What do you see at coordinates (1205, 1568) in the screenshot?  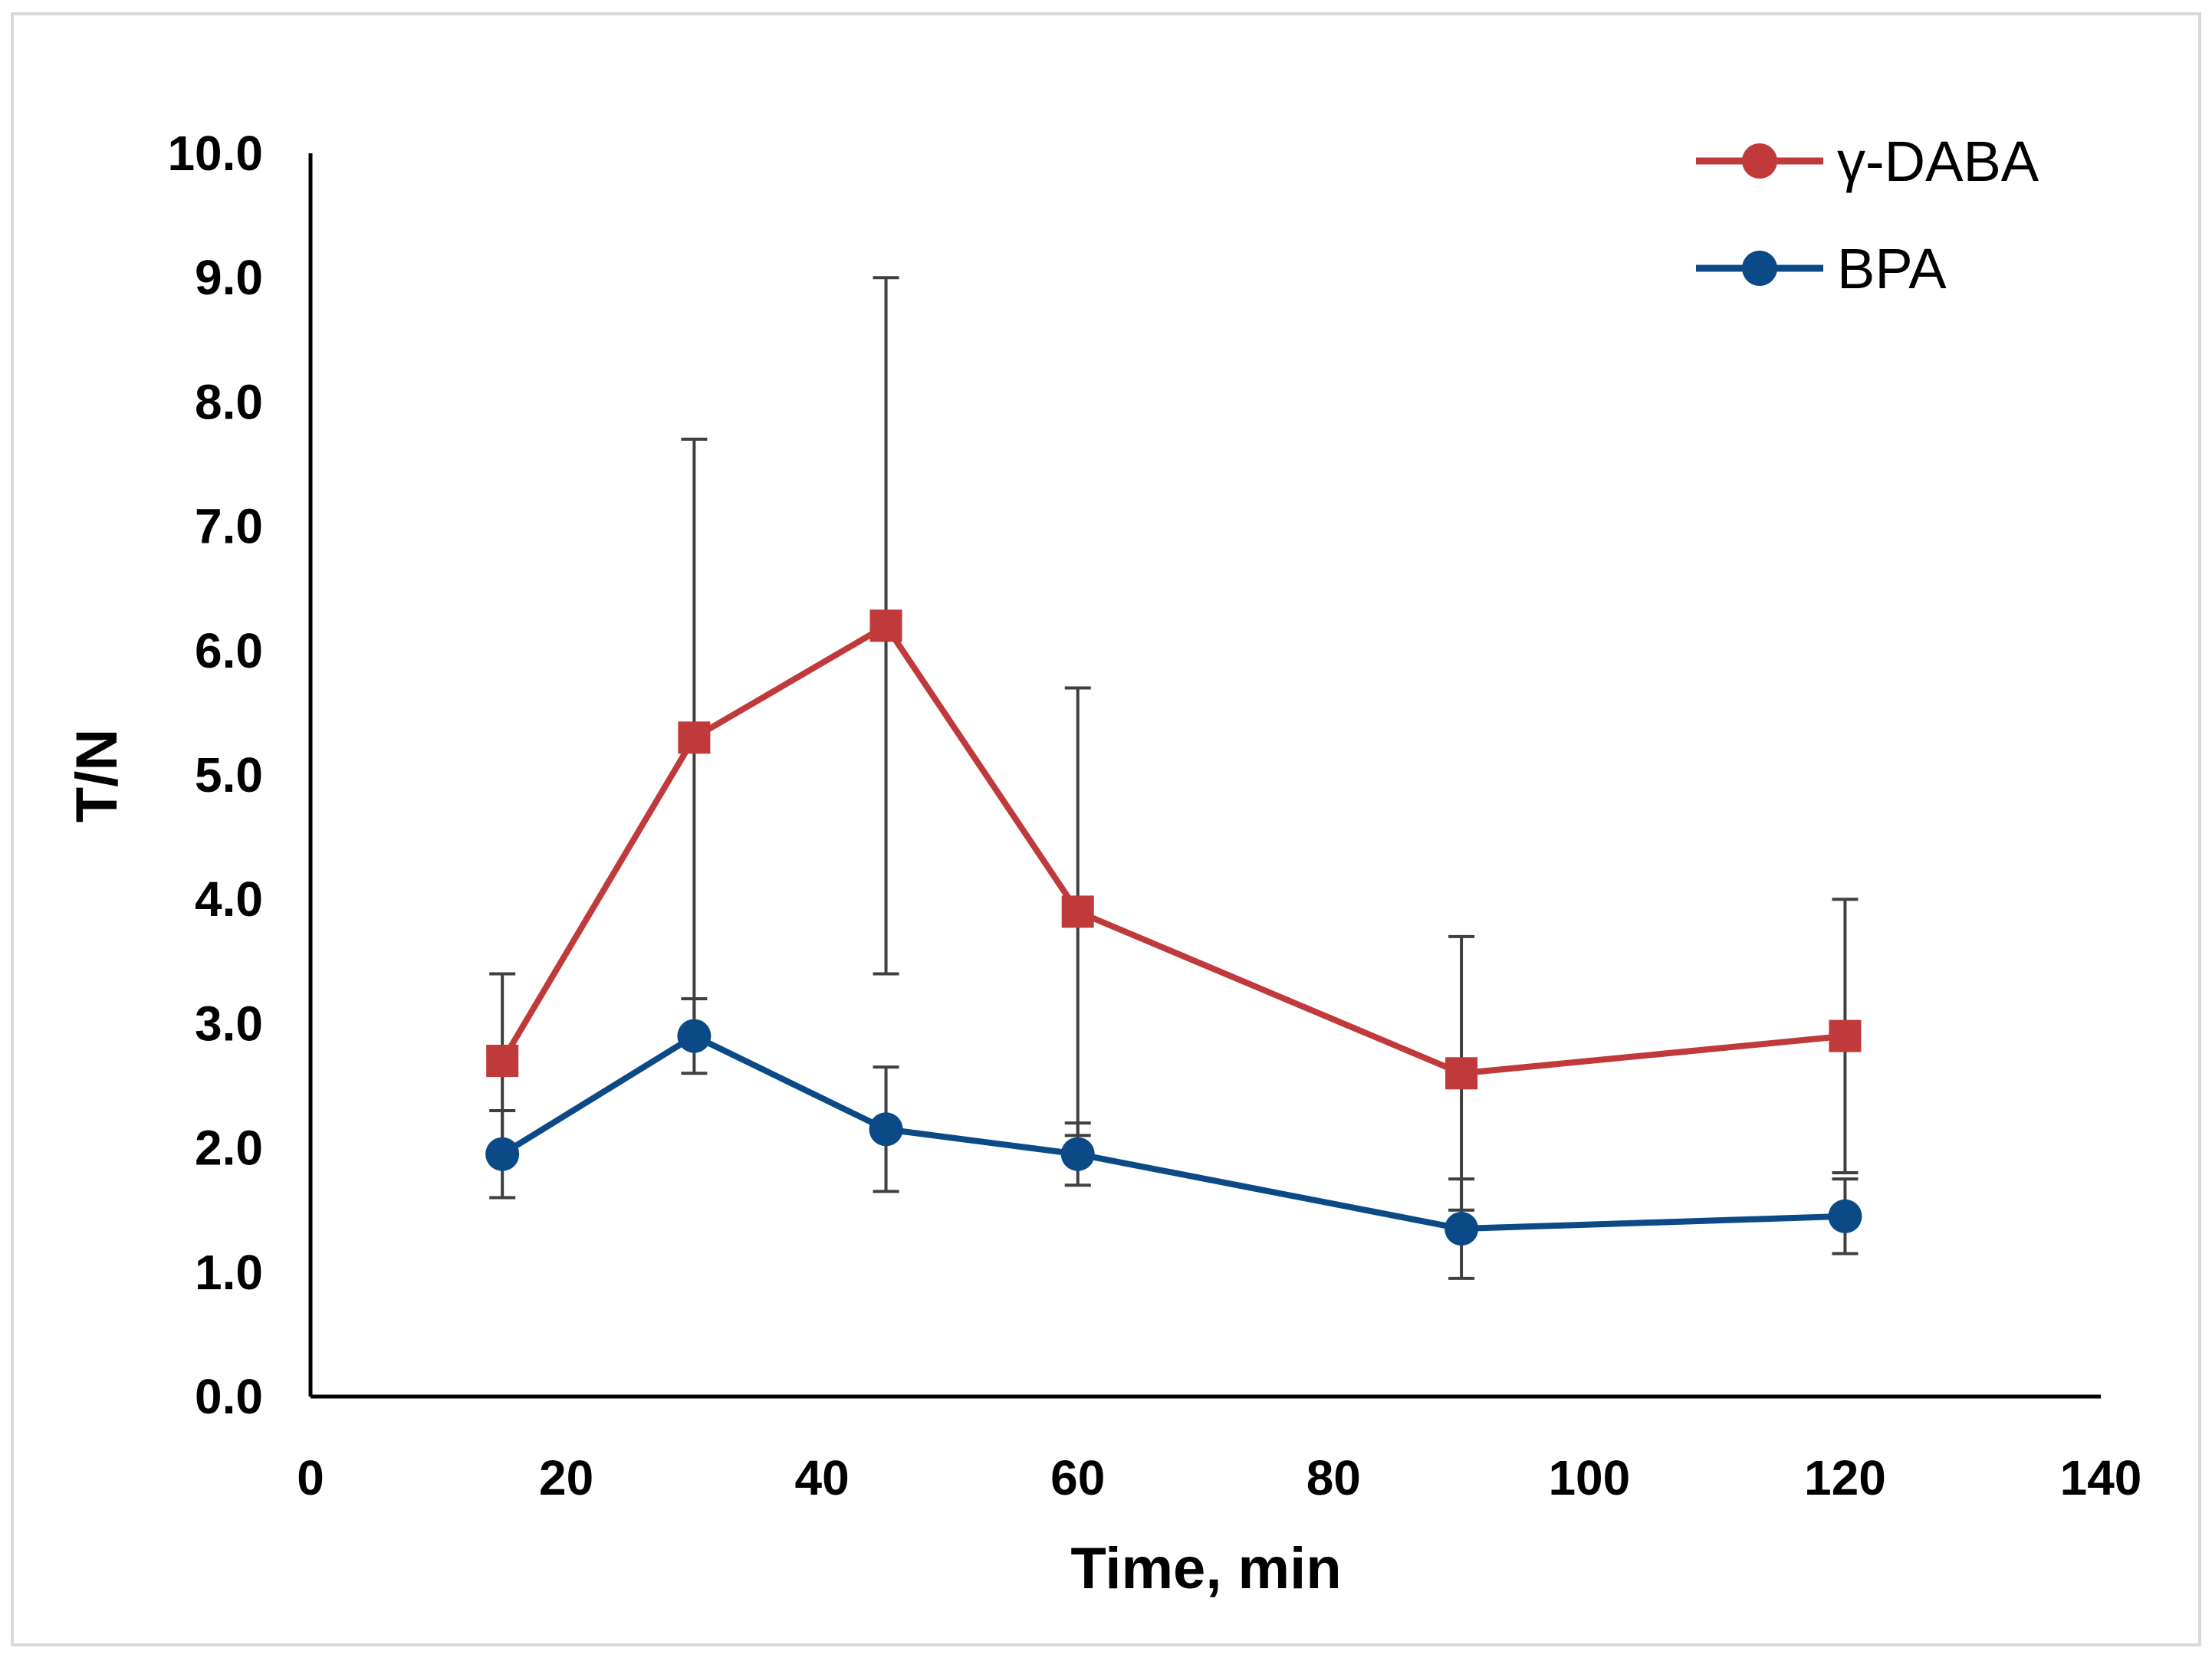 I see `x-axis-title: Time, min` at bounding box center [1205, 1568].